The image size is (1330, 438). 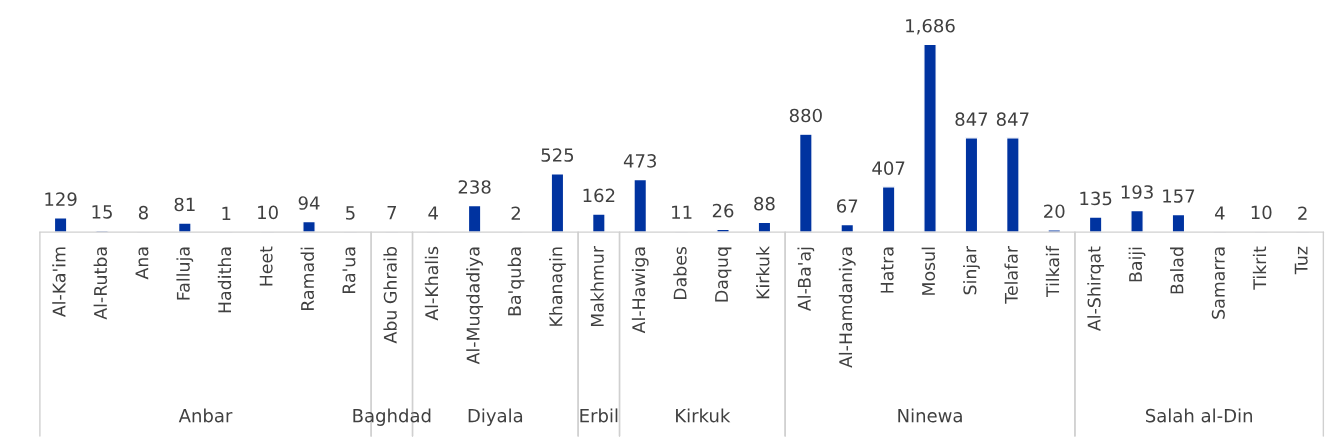 I want to click on data-label: 157, so click(x=1179, y=196).